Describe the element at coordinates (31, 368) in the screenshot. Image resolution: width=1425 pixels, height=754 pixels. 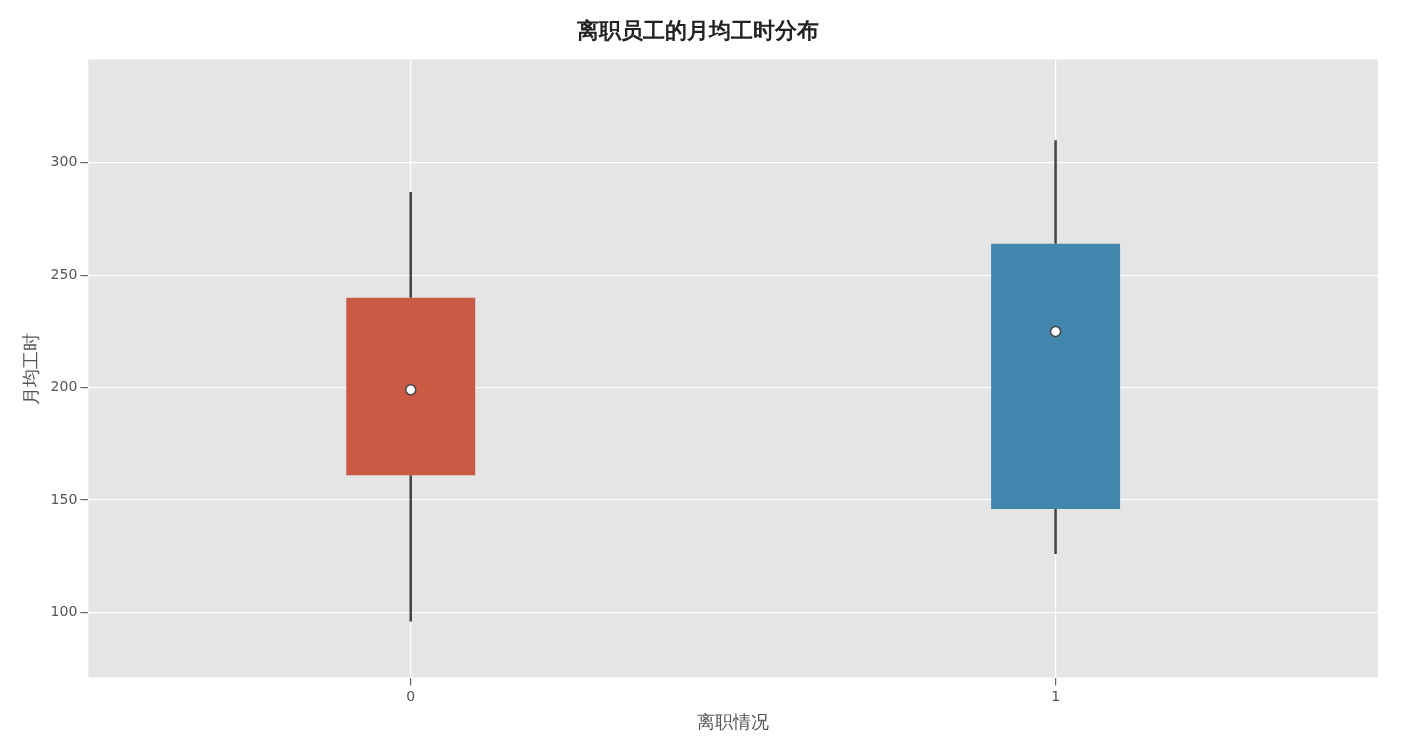
I see `y-axis-title: 月均工时` at that location.